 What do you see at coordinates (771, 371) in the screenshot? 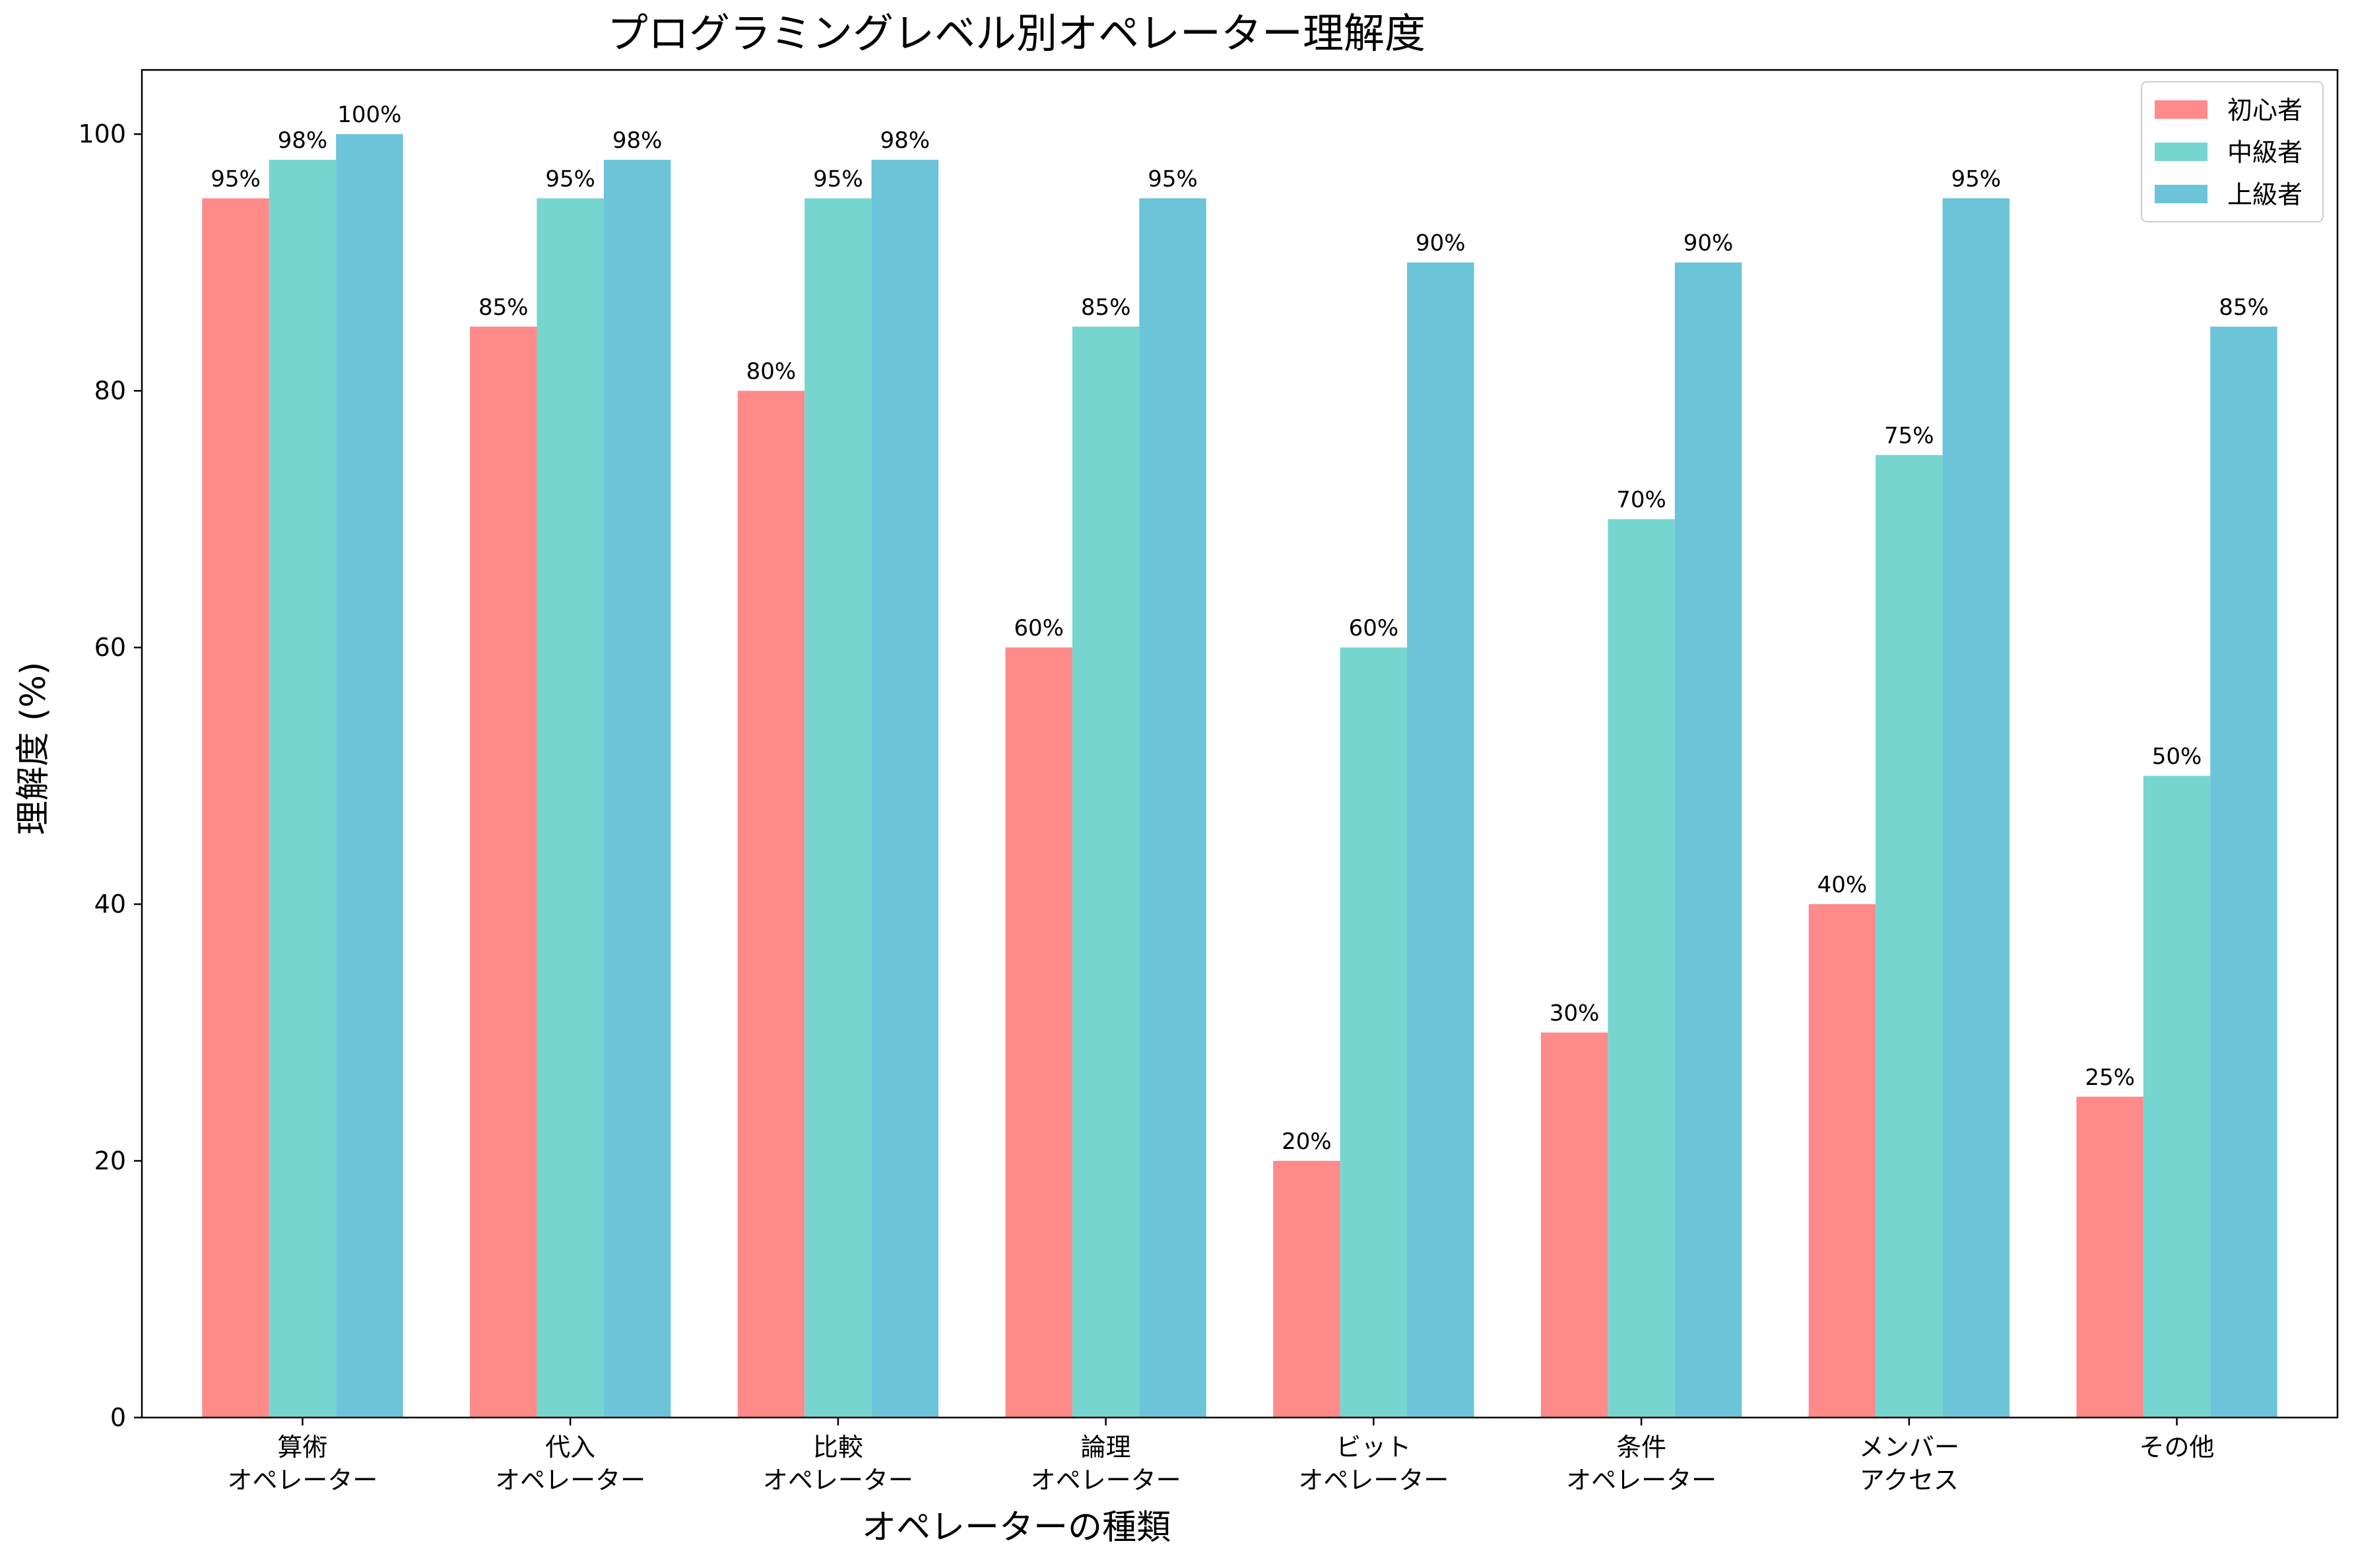
I see `data-label: 80%` at bounding box center [771, 371].